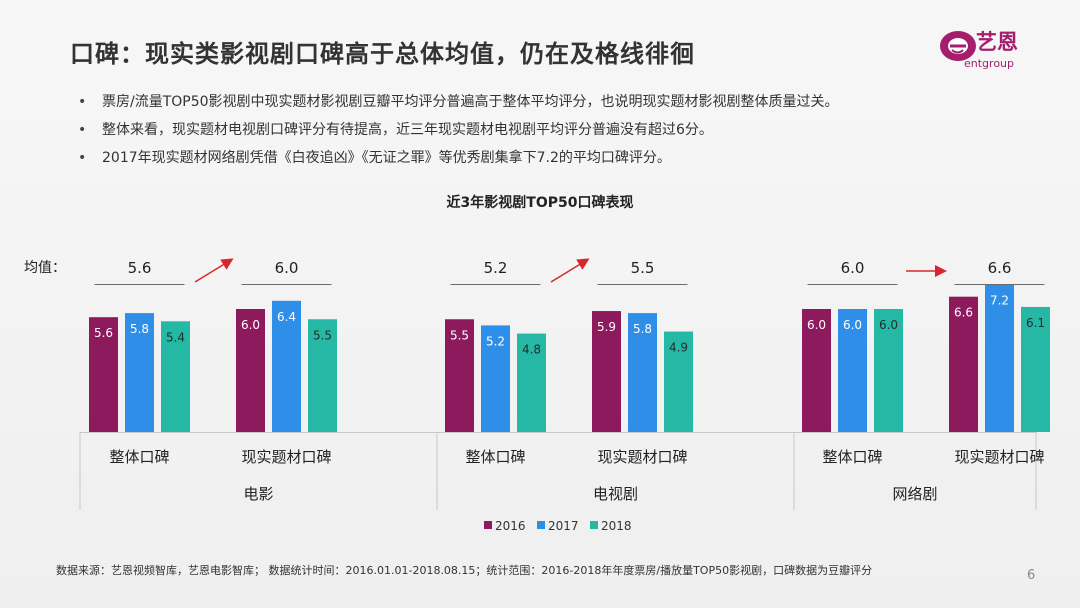 The image size is (1080, 608). What do you see at coordinates (563, 526) in the screenshot?
I see `legend-label: 2017` at bounding box center [563, 526].